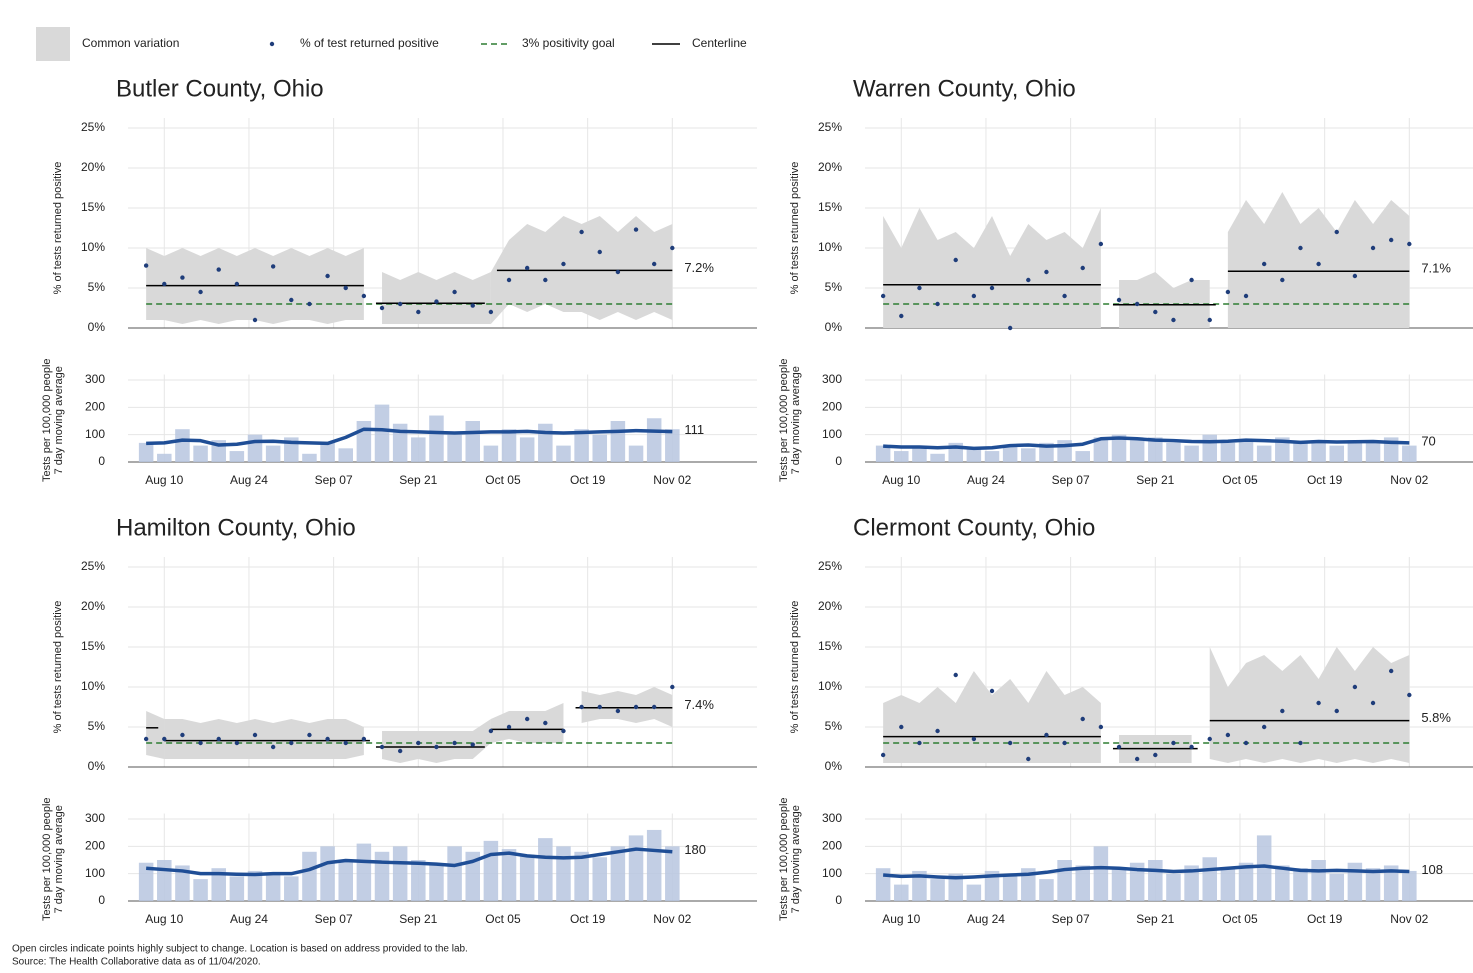  I want to click on x-tick-label: Oct 19, so click(1325, 919).